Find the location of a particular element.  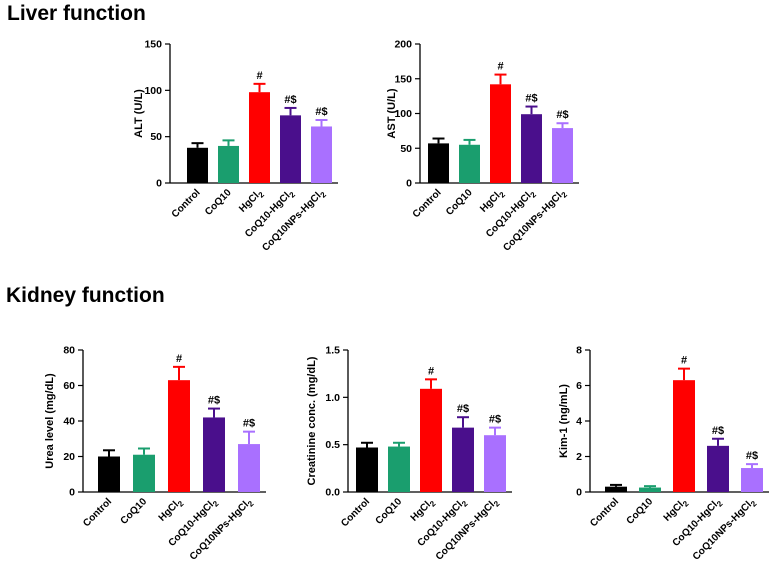

y-tick-label: 1.0 is located at coordinates (332, 398).